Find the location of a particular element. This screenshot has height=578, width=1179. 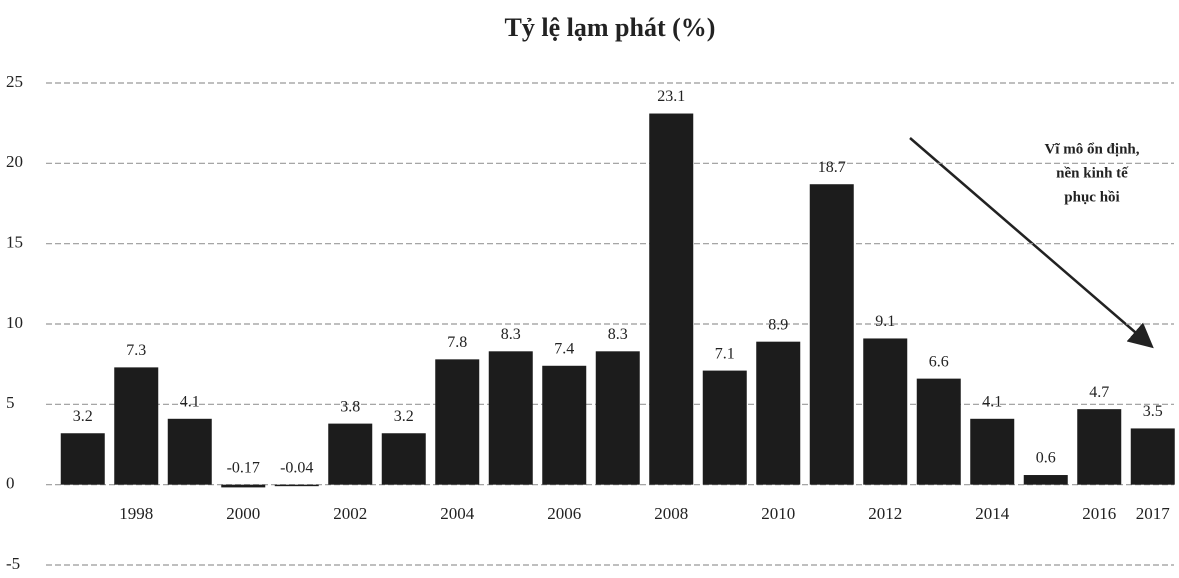

x-tick-label: 2000 is located at coordinates (243, 513).